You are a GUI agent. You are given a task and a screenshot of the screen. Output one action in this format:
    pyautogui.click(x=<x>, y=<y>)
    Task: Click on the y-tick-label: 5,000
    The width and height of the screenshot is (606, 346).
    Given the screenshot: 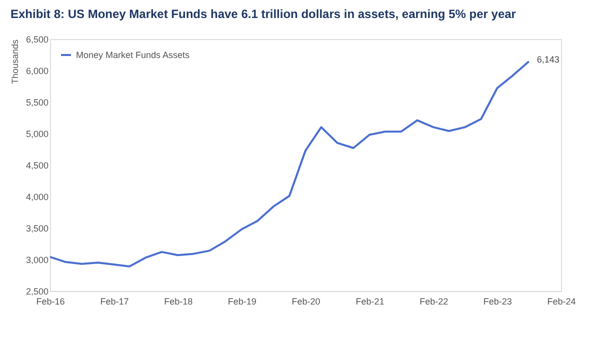 What is the action you would take?
    pyautogui.click(x=37, y=134)
    